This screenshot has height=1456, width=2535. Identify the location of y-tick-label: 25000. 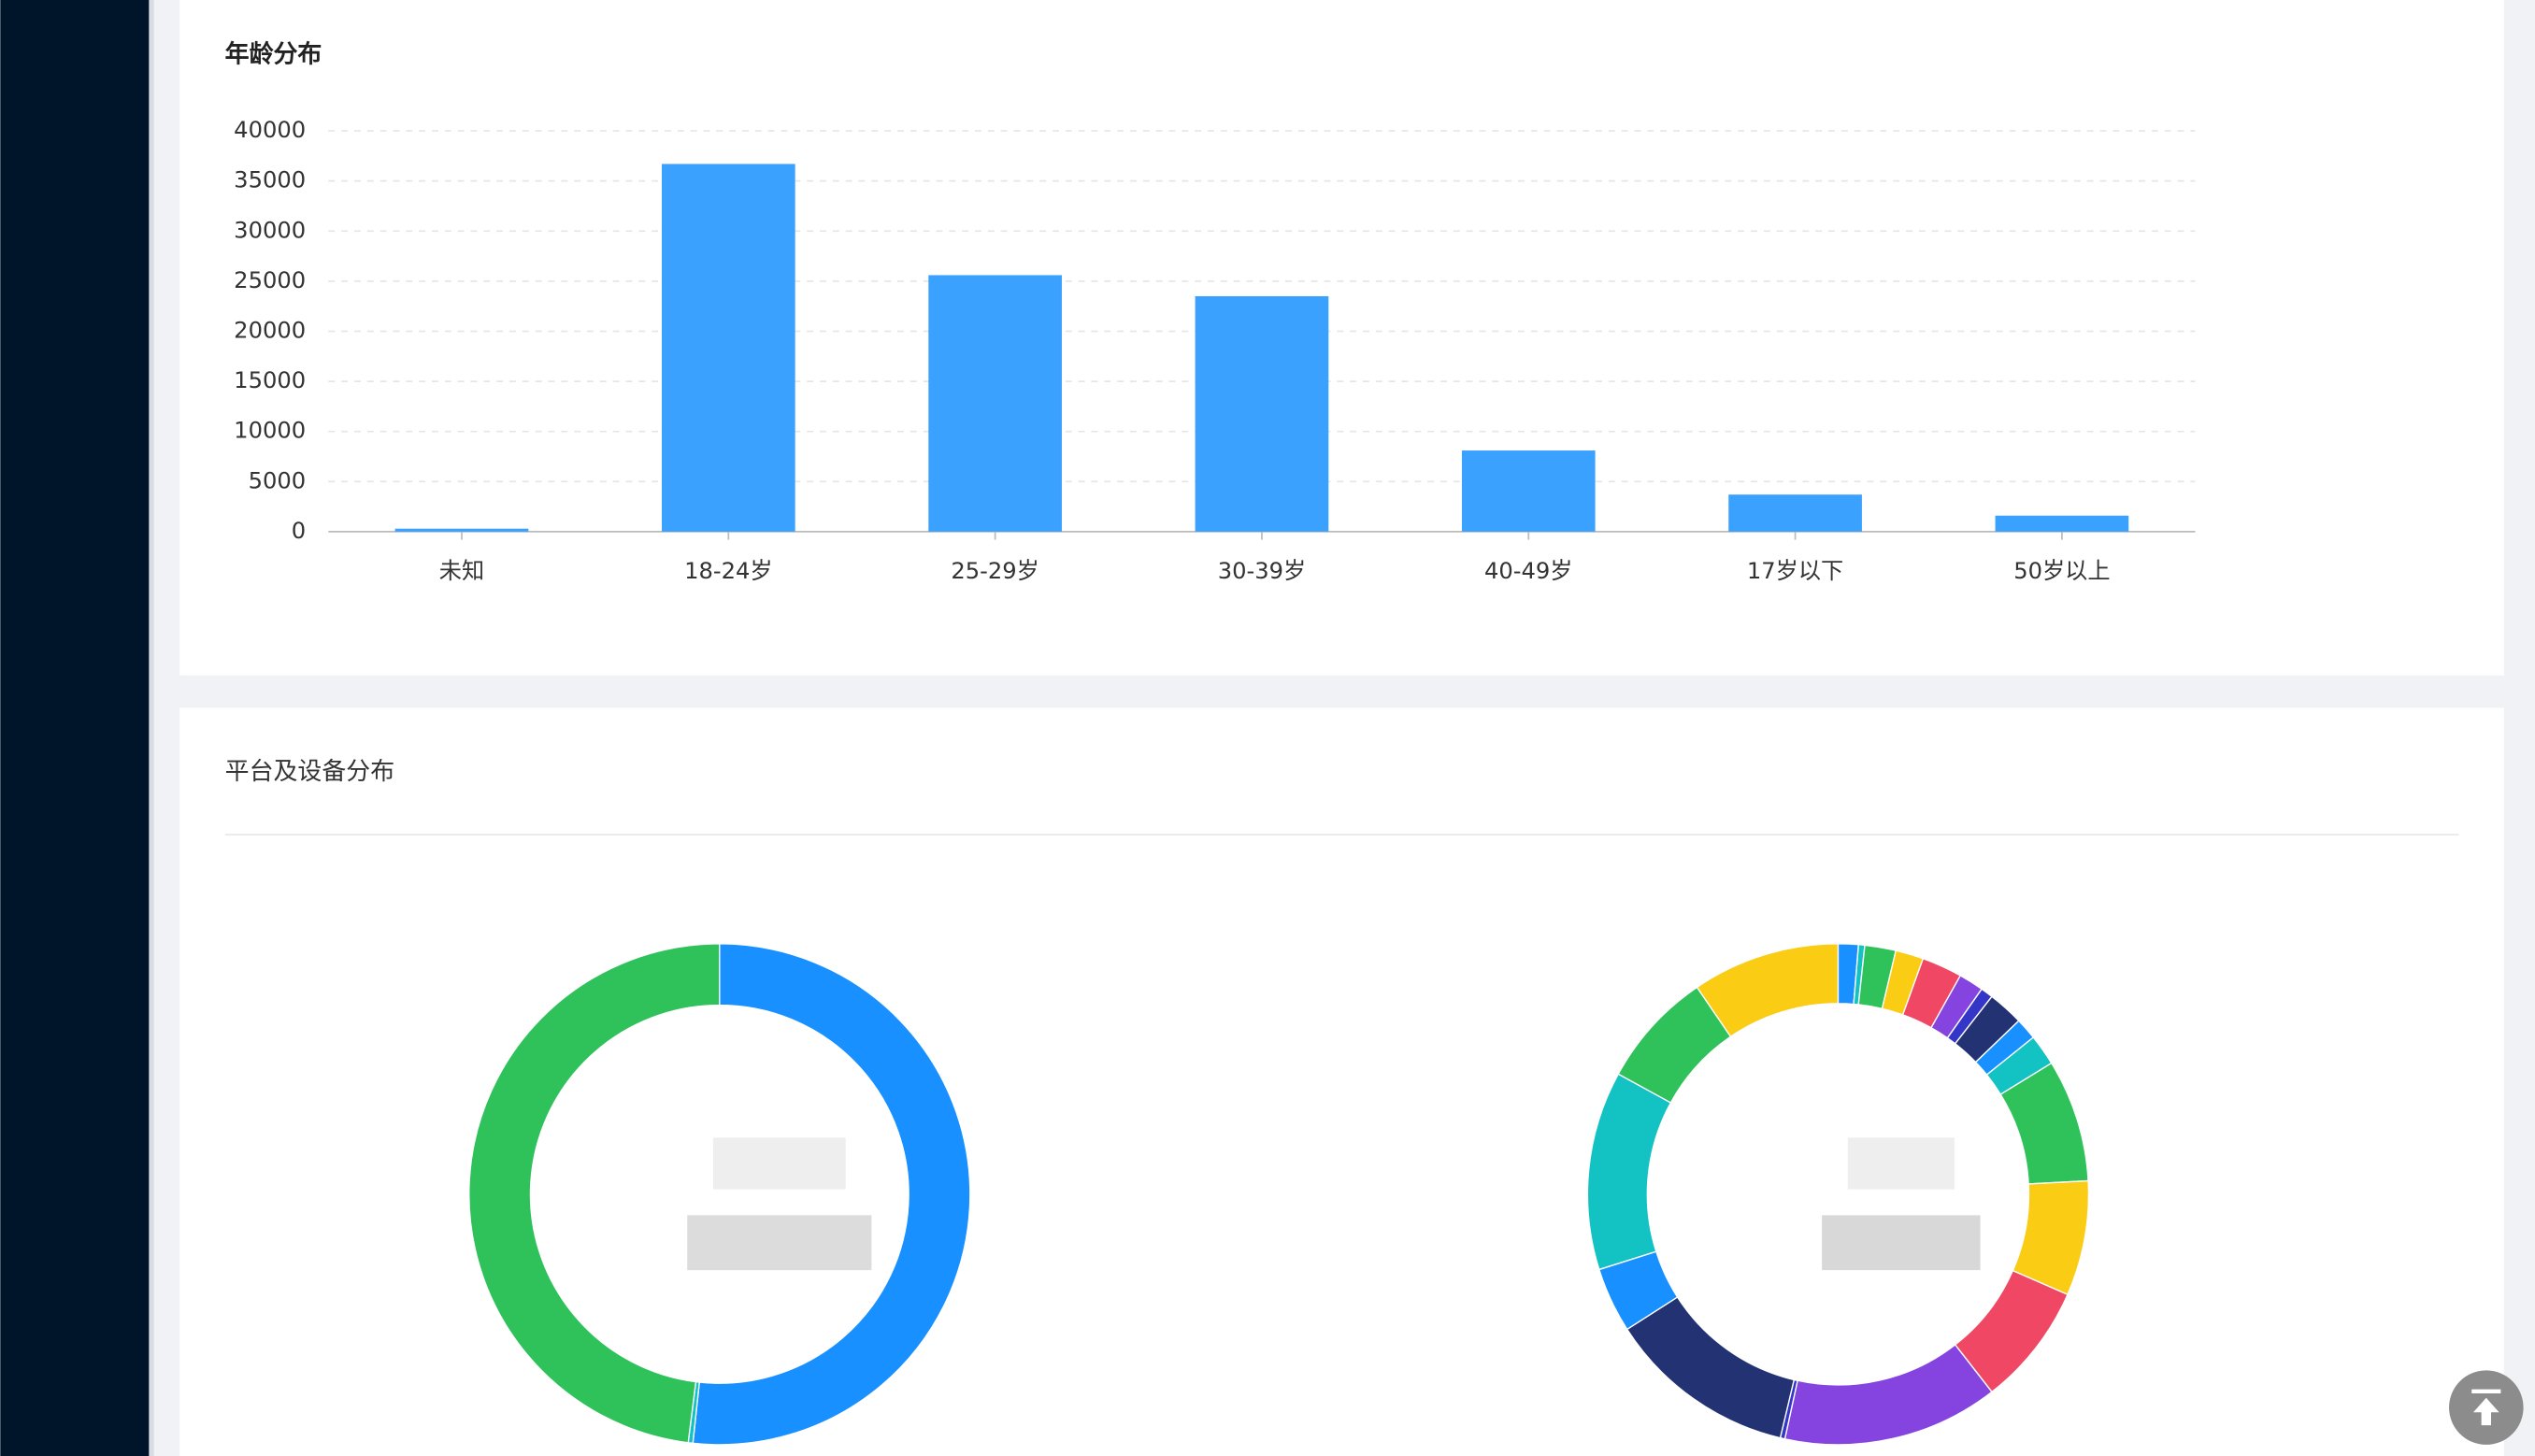
(270, 280).